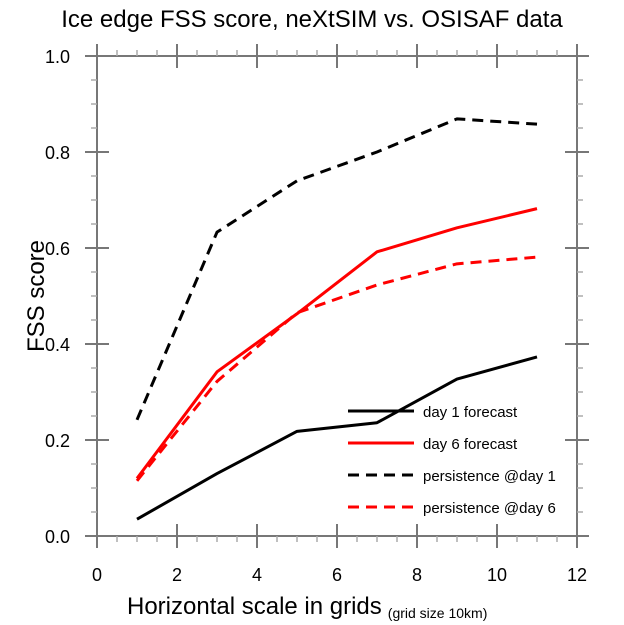 The width and height of the screenshot is (624, 625). Describe the element at coordinates (337, 575) in the screenshot. I see `x-tick-label: 6` at that location.